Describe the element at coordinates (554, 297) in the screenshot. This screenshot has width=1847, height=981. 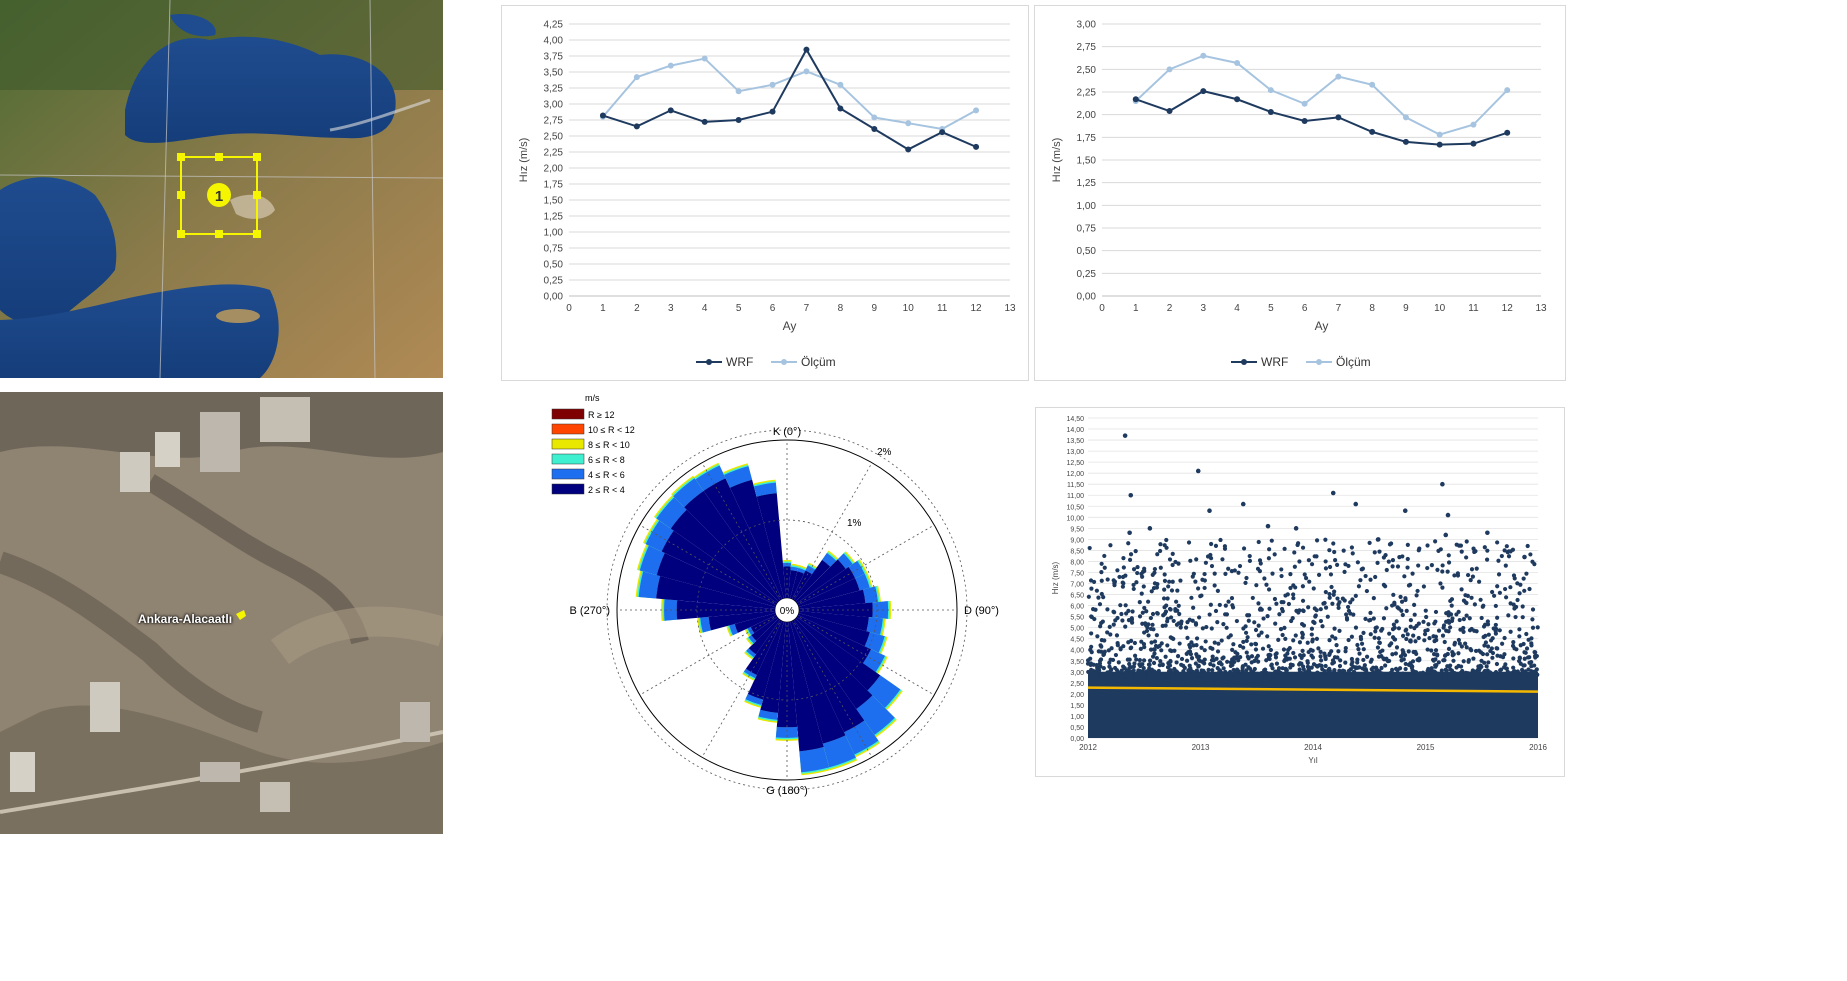
I see `y-tick-label: 0,00` at that location.